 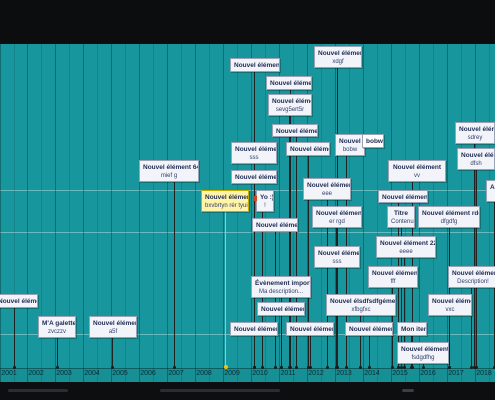 I want to click on event-description: mief g, so click(x=169, y=176).